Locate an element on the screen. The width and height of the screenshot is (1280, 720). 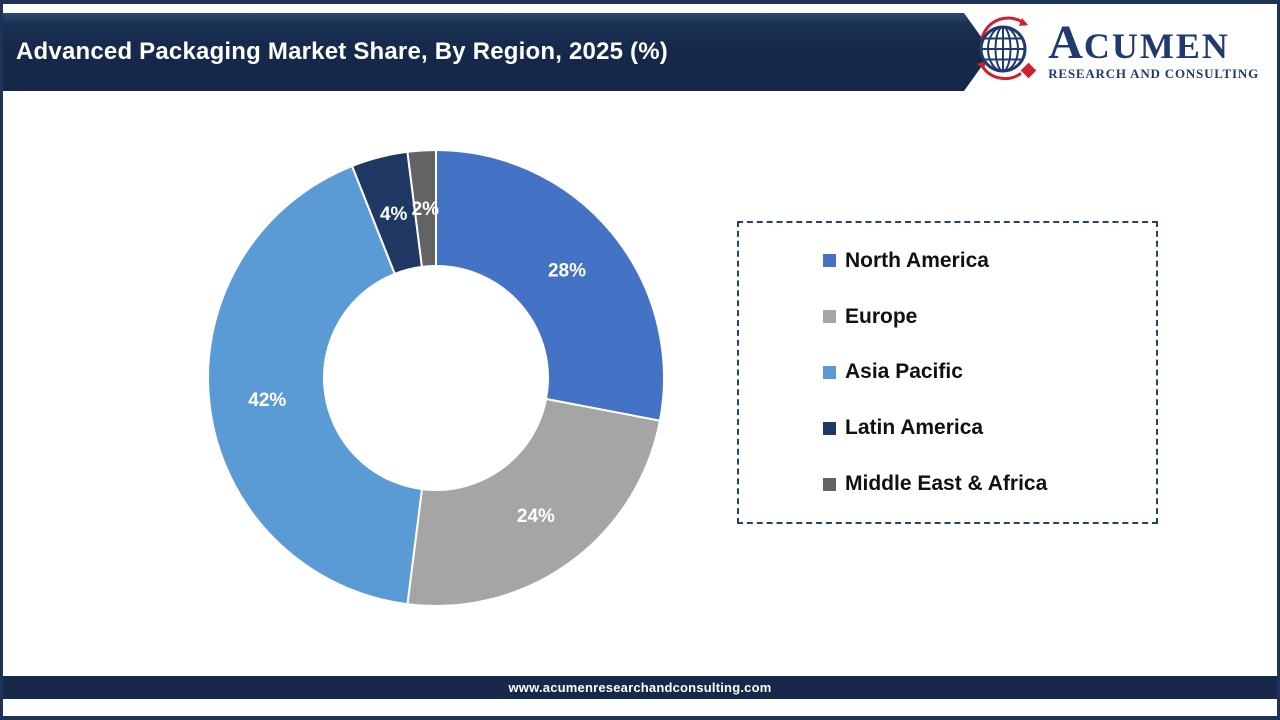
pie-slice-north-america is located at coordinates (550, 285).